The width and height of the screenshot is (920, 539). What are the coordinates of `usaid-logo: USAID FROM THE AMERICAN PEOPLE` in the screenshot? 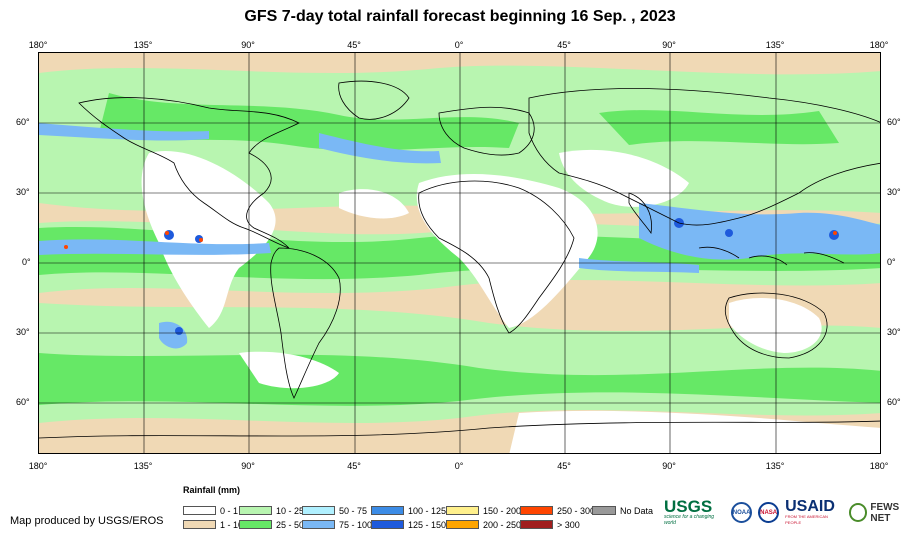 It's located at (814, 511).